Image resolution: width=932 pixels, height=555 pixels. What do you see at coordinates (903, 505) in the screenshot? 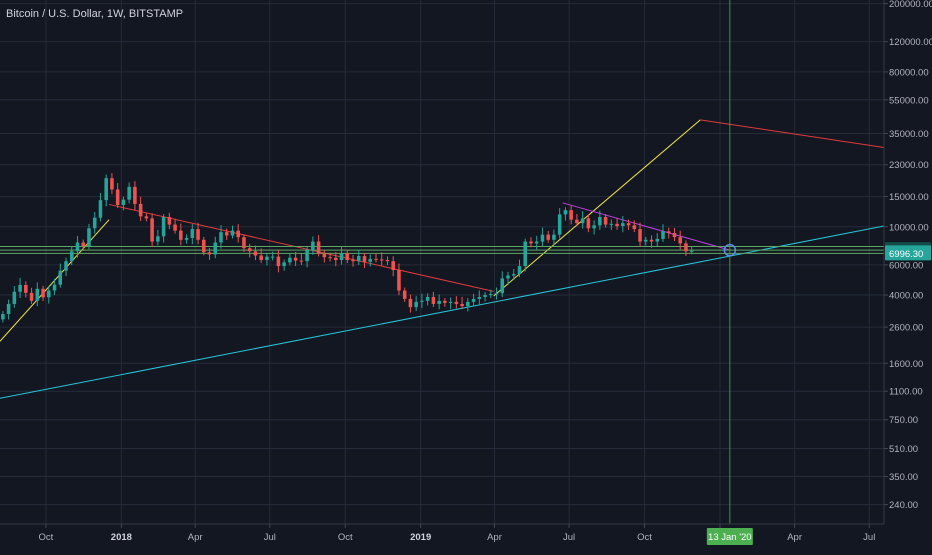
I see `price-tick-label: 240.00` at bounding box center [903, 505].